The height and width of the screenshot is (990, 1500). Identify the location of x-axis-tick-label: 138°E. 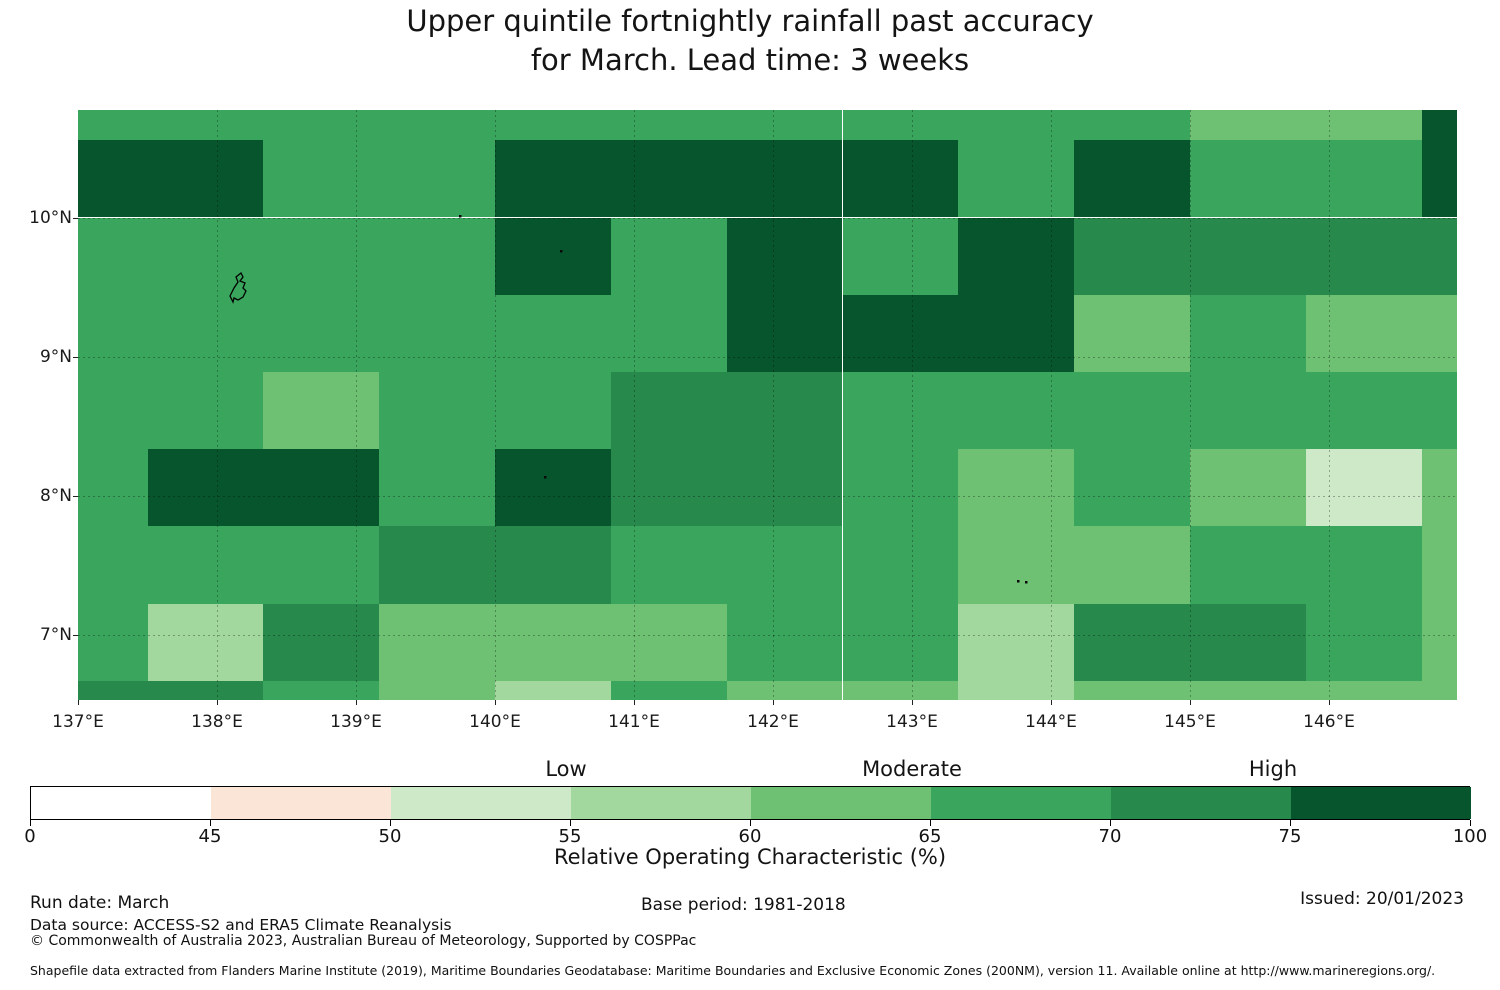
(217, 722).